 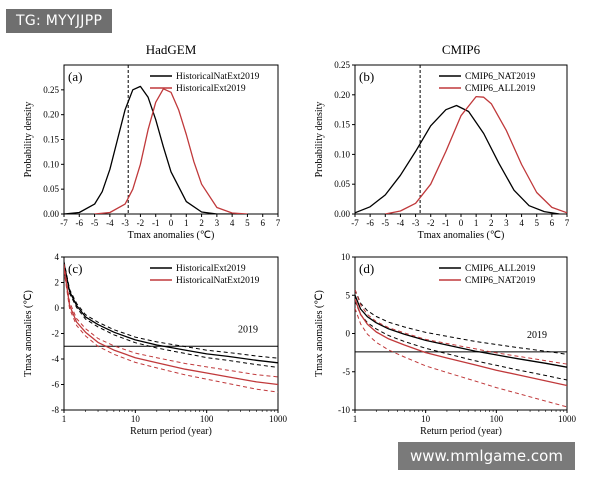 I want to click on watermark-bottom: www.mmlgame.com, so click(x=486, y=456).